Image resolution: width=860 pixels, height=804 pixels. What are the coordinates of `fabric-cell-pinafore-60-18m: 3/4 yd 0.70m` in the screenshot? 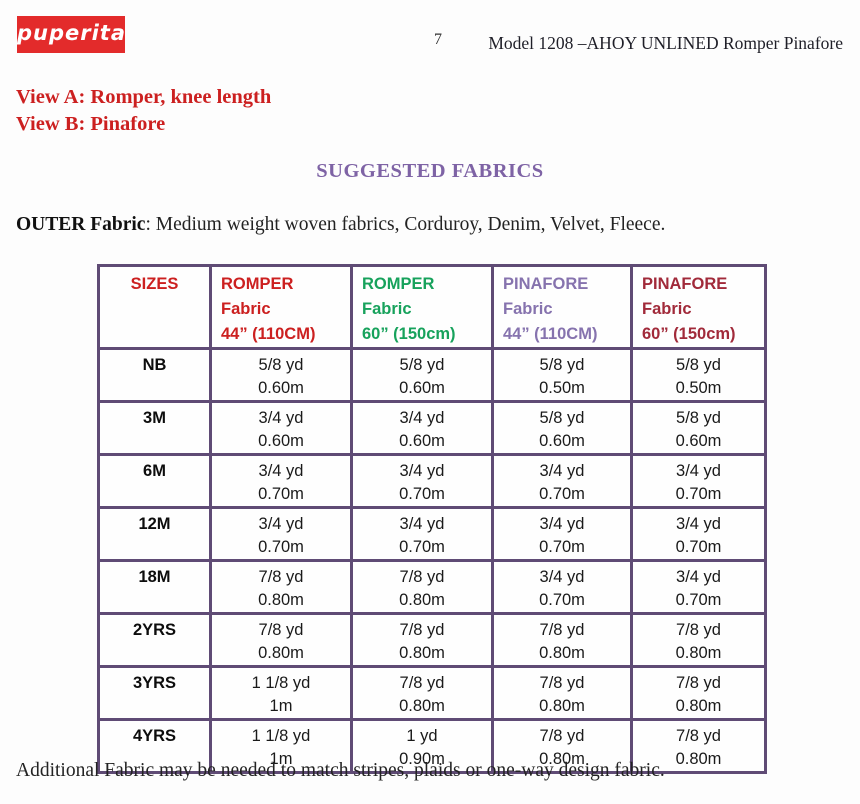 It's located at (698, 587).